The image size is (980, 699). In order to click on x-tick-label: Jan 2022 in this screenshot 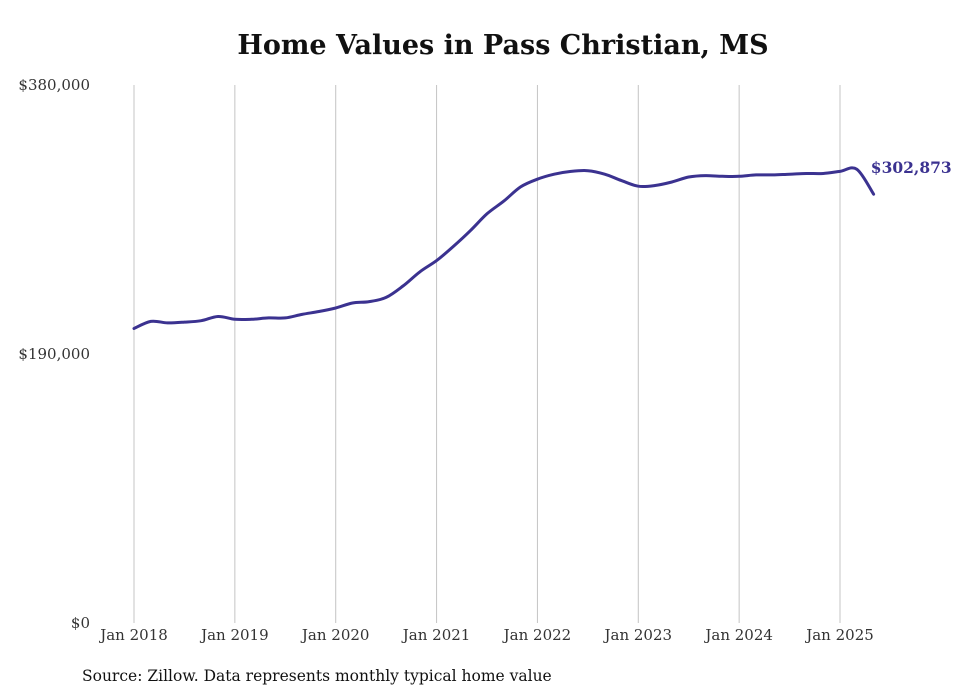, I will do `click(537, 635)`.